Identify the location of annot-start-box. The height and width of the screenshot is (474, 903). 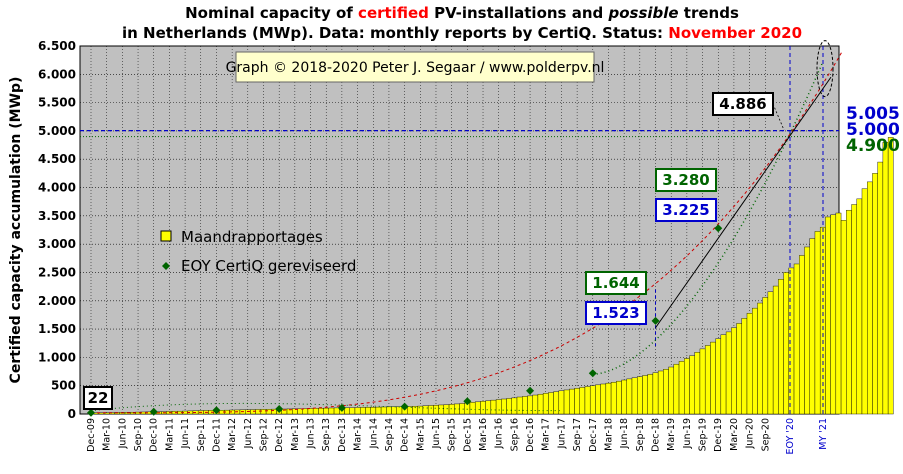
(98, 398).